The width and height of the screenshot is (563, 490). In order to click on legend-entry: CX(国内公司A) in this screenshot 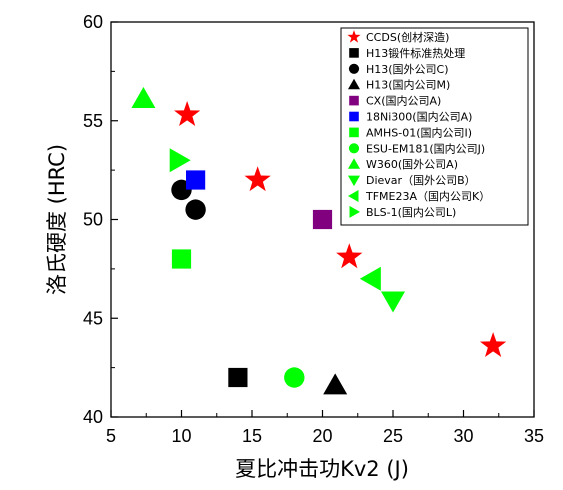, I will do `click(403, 101)`.